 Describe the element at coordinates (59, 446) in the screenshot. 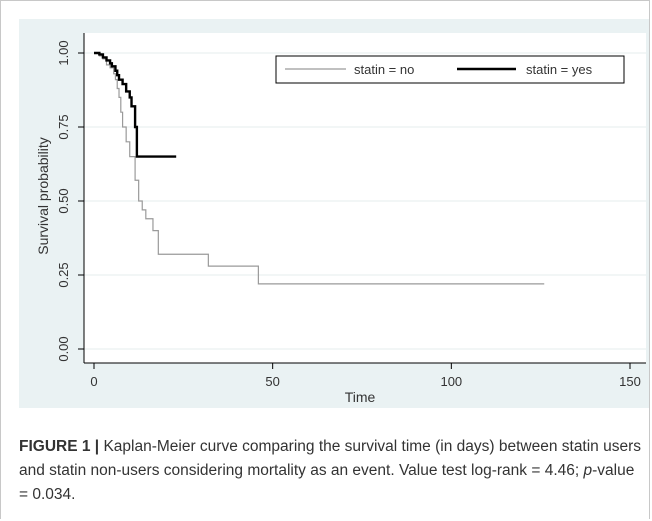

I see `caption-label: FIGURE 1 |` at that location.